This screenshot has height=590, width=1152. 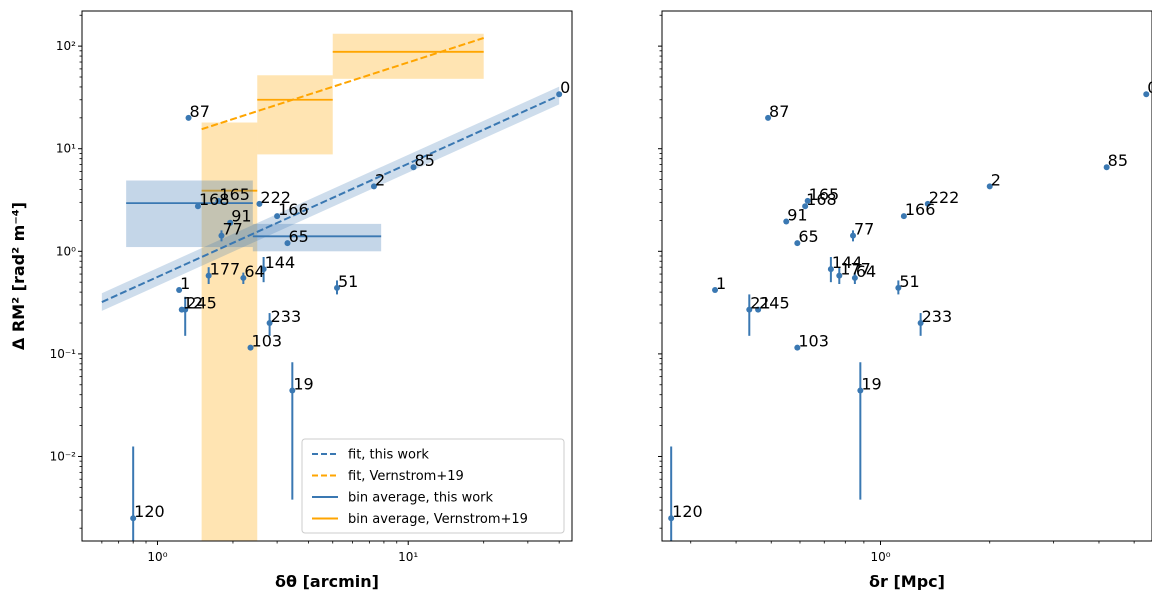 What do you see at coordinates (438, 519) in the screenshot?
I see `legend-entry-label: bin average, Vernstrom+19` at bounding box center [438, 519].